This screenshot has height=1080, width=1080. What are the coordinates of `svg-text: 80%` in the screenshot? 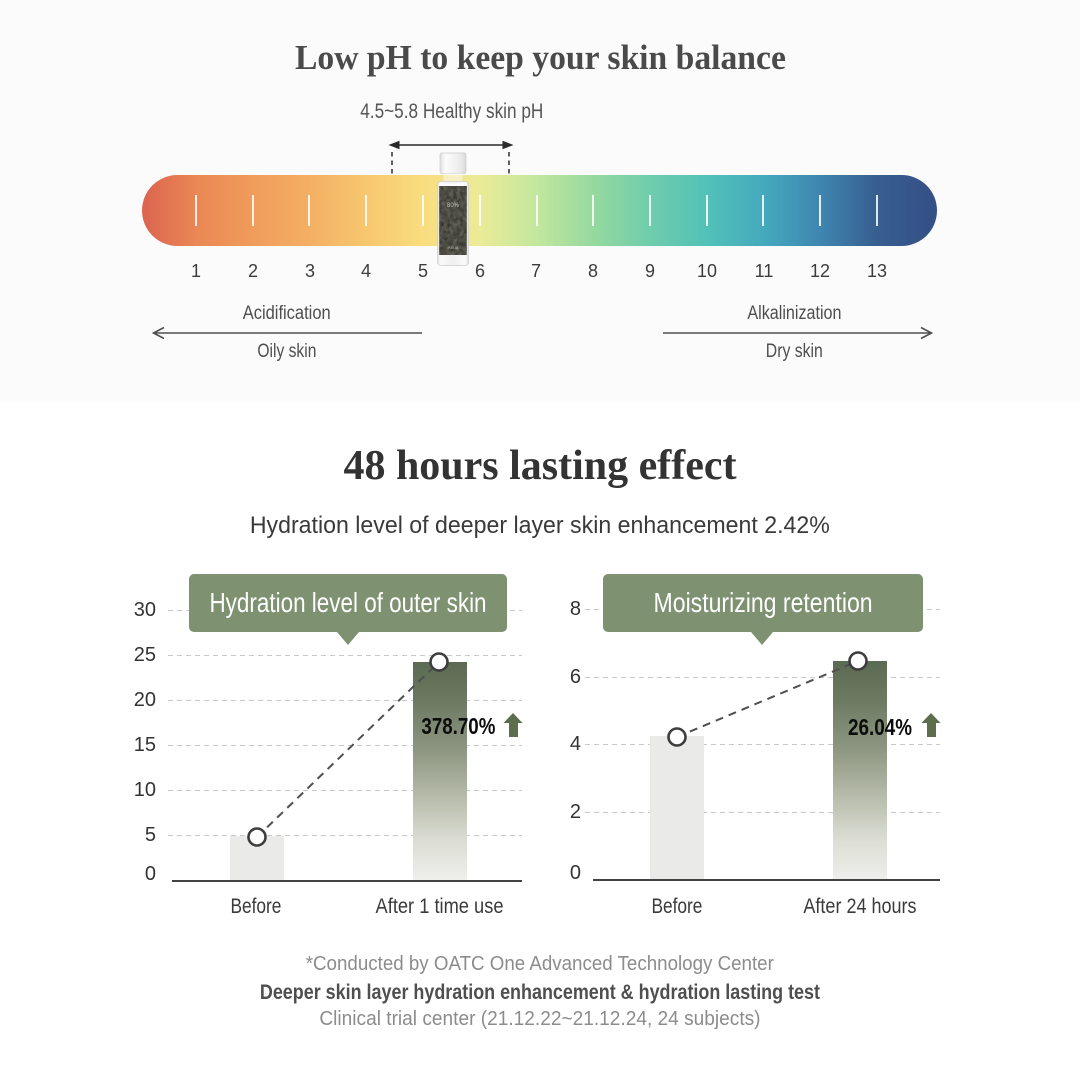 It's located at (453, 206).